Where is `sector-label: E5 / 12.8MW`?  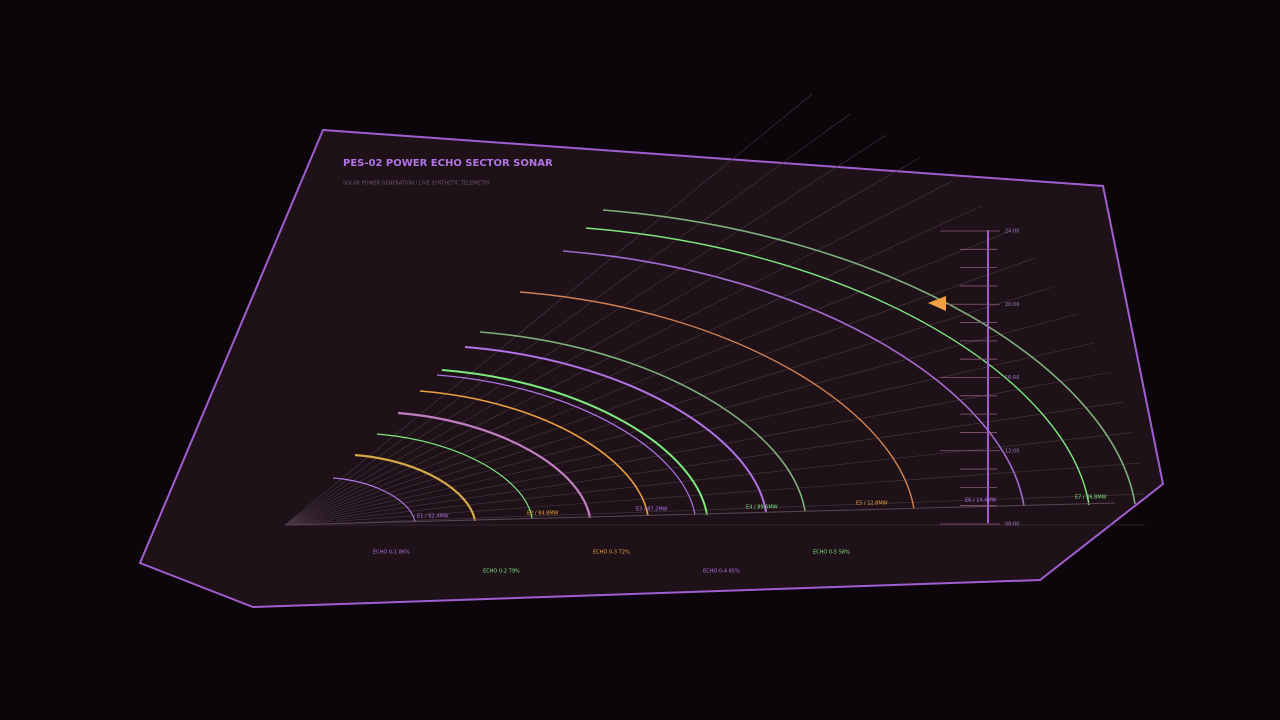 sector-label: E5 / 12.8MW is located at coordinates (872, 504).